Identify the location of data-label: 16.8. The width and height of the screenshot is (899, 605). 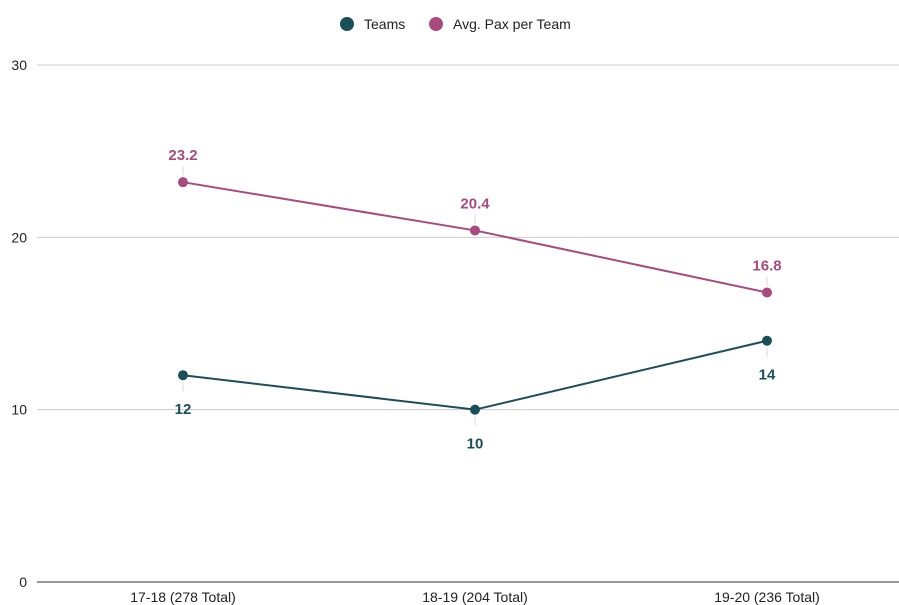
(766, 265).